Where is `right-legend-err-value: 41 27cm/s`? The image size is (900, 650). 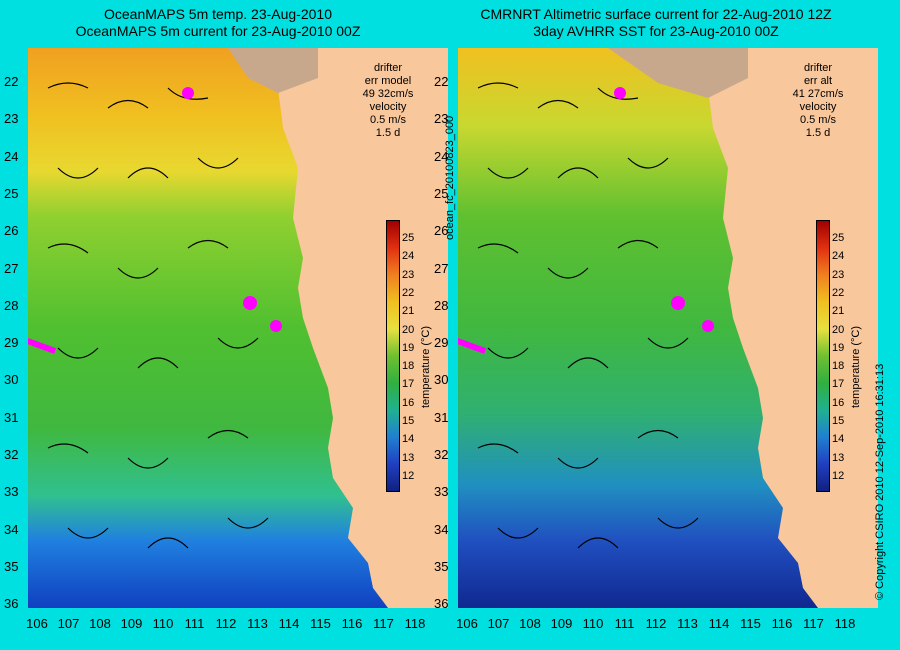
right-legend-err-value: 41 27cm/s is located at coordinates (818, 94).